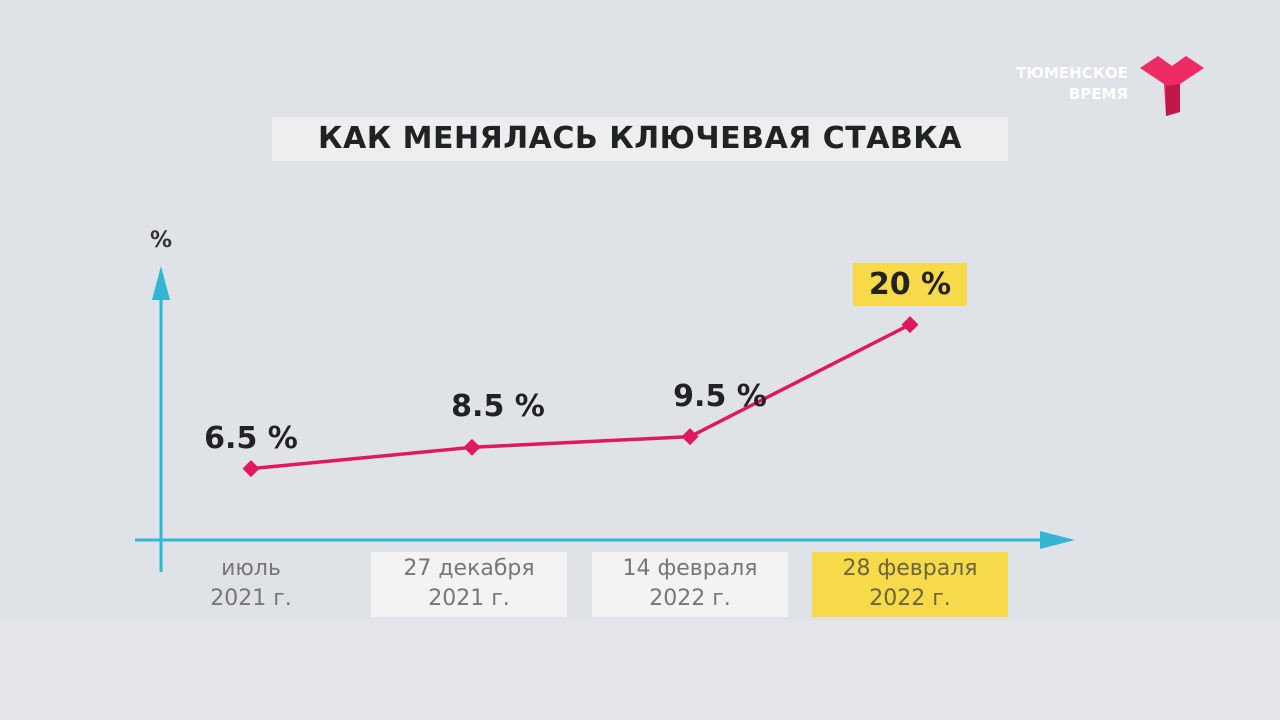  I want to click on x-tick-label-line: 14 февраля, so click(690, 568).